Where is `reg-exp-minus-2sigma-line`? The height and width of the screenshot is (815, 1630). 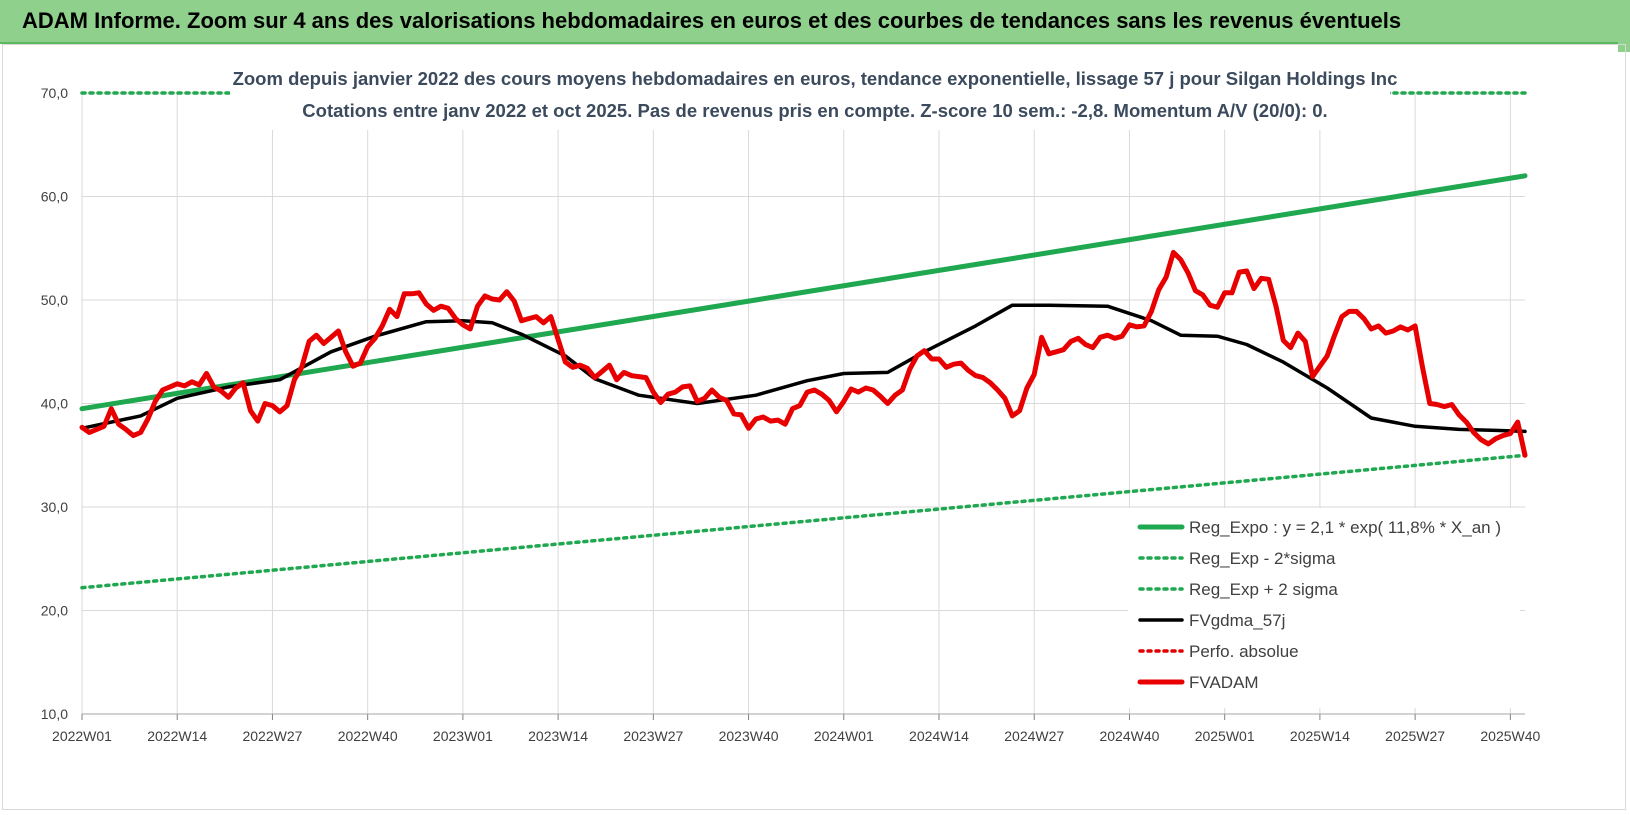 reg-exp-minus-2sigma-line is located at coordinates (803, 521).